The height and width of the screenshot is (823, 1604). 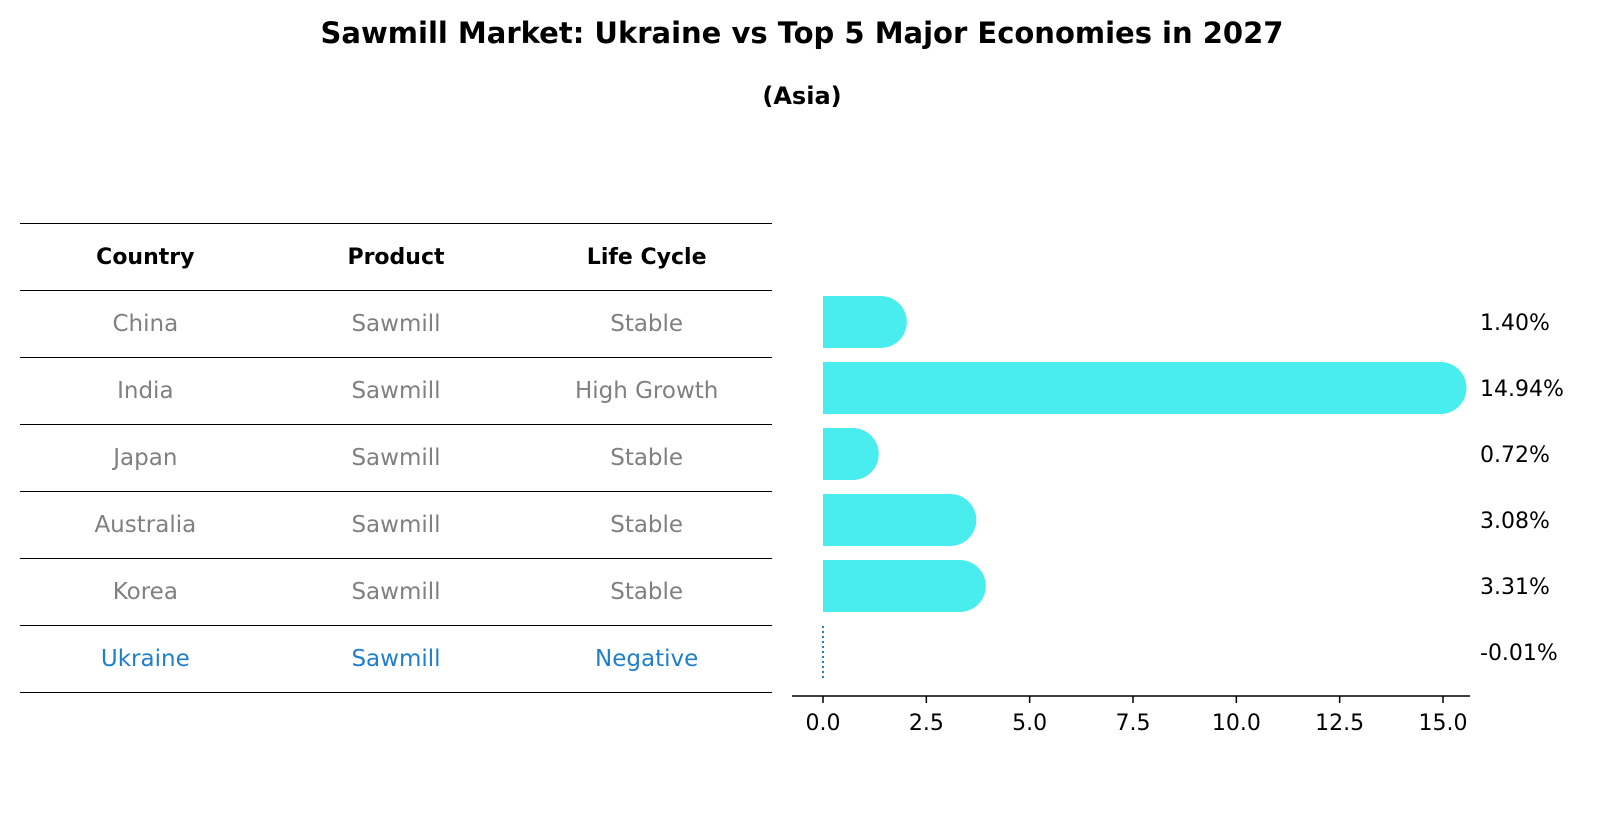 What do you see at coordinates (823, 723) in the screenshot?
I see `x-tick-label: 0.0` at bounding box center [823, 723].